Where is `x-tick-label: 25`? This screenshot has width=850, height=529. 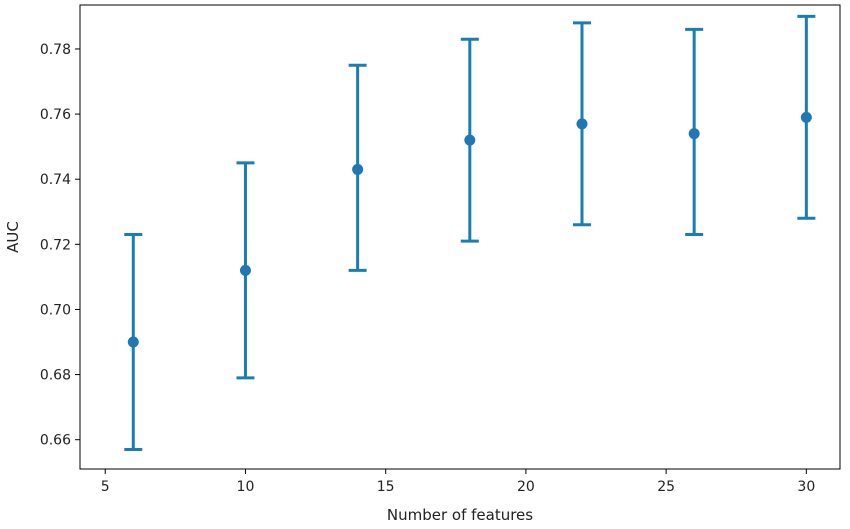
x-tick-label: 25 is located at coordinates (666, 487).